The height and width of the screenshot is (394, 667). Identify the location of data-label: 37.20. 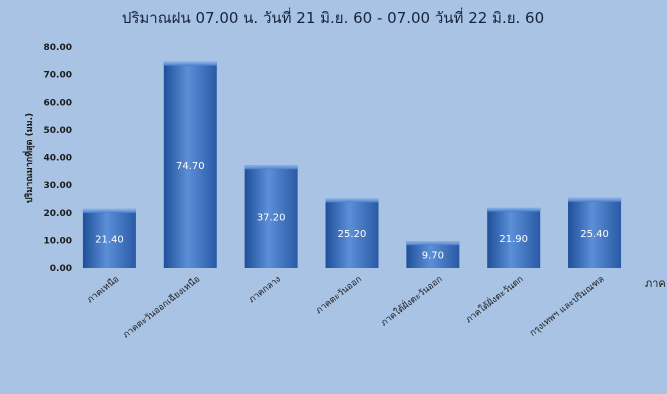
(271, 218).